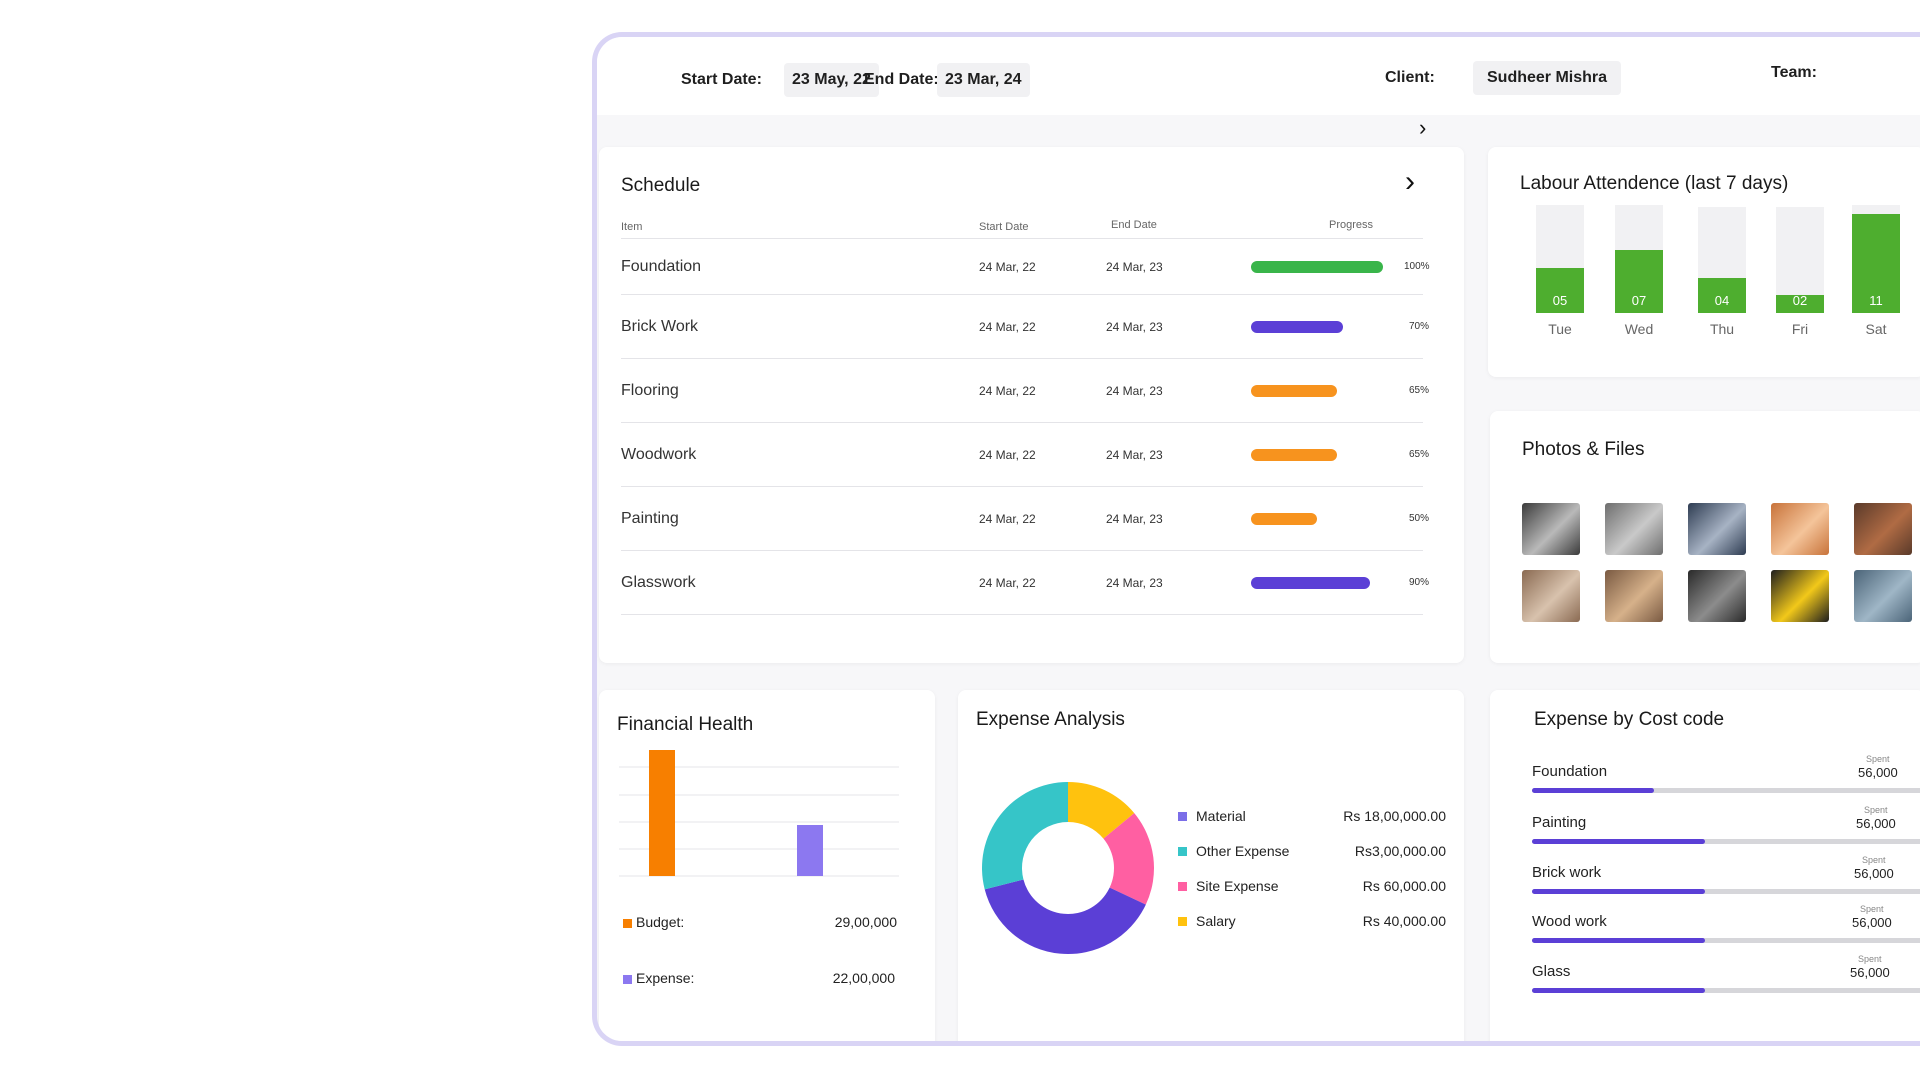  What do you see at coordinates (1883, 596) in the screenshot?
I see `tower-photo` at bounding box center [1883, 596].